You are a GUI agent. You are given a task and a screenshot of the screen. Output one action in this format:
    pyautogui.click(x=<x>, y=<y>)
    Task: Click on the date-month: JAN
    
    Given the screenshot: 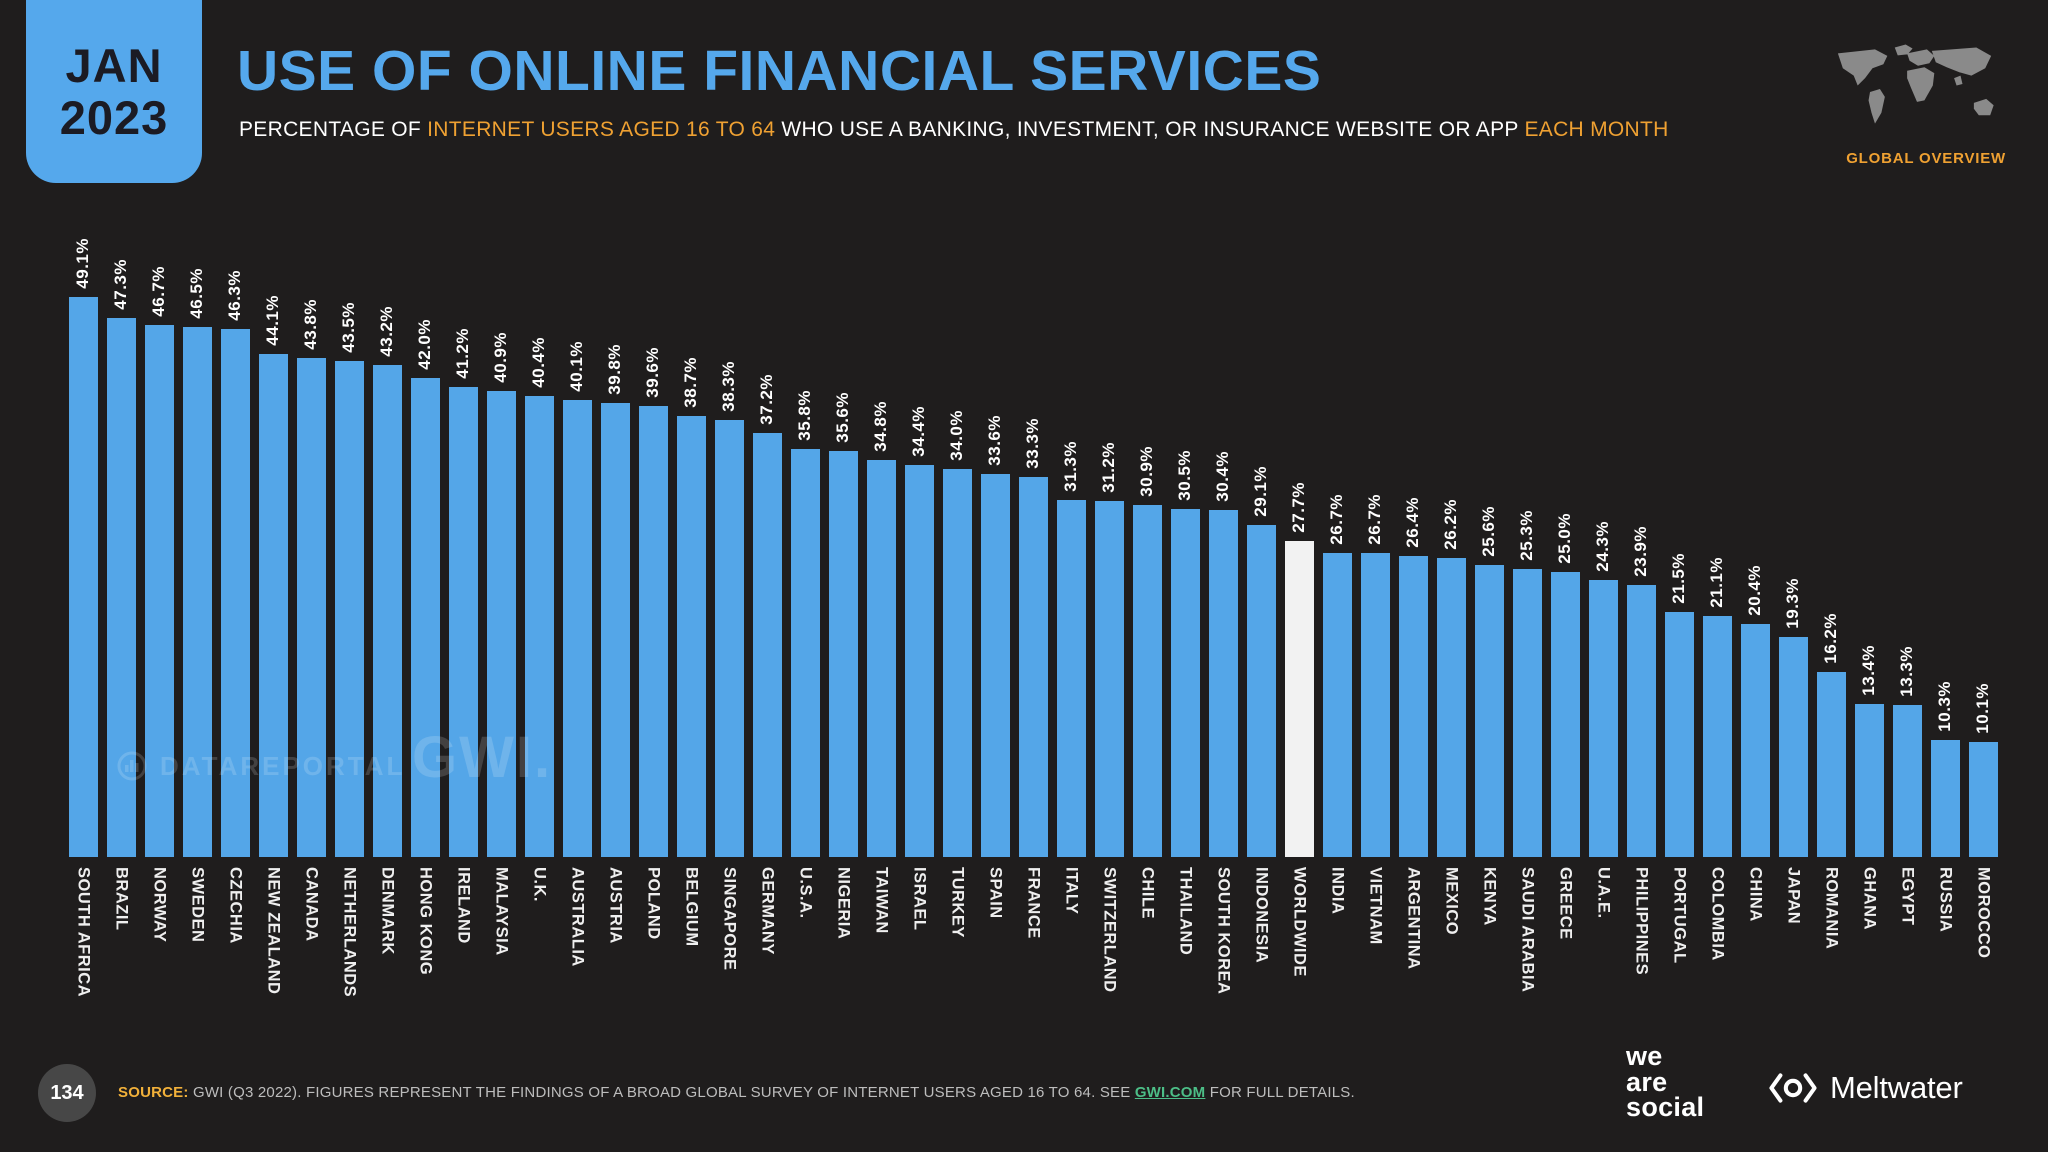 What is the action you would take?
    pyautogui.click(x=114, y=65)
    